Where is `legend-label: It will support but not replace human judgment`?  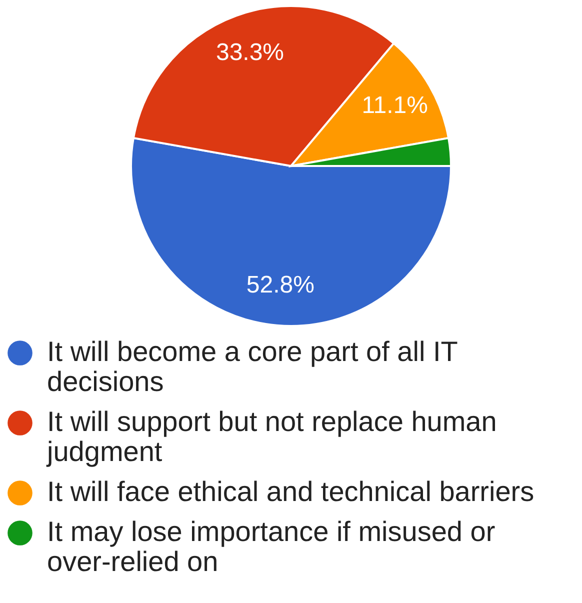
legend-label: It will support but not replace human judgment is located at coordinates (271, 436).